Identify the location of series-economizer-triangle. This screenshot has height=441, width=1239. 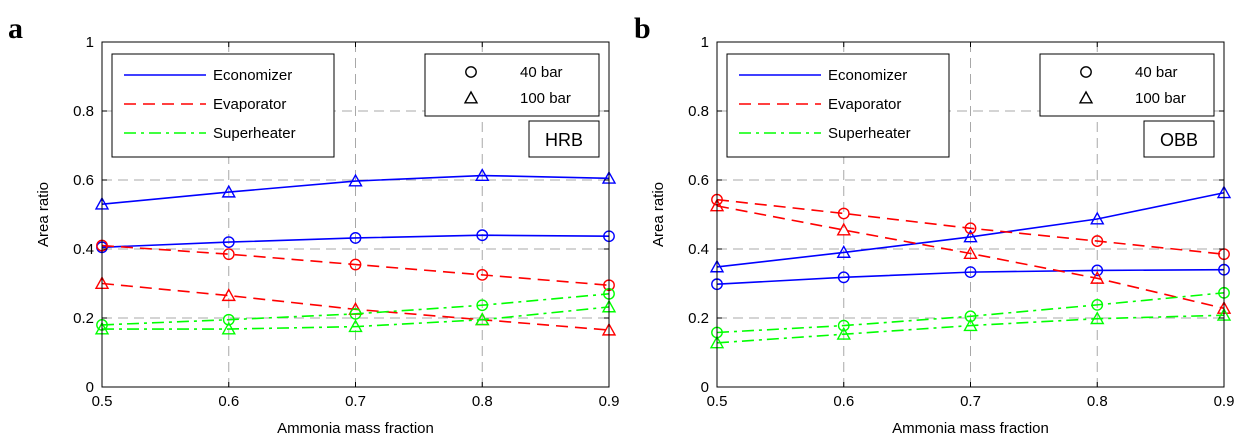
(355, 189).